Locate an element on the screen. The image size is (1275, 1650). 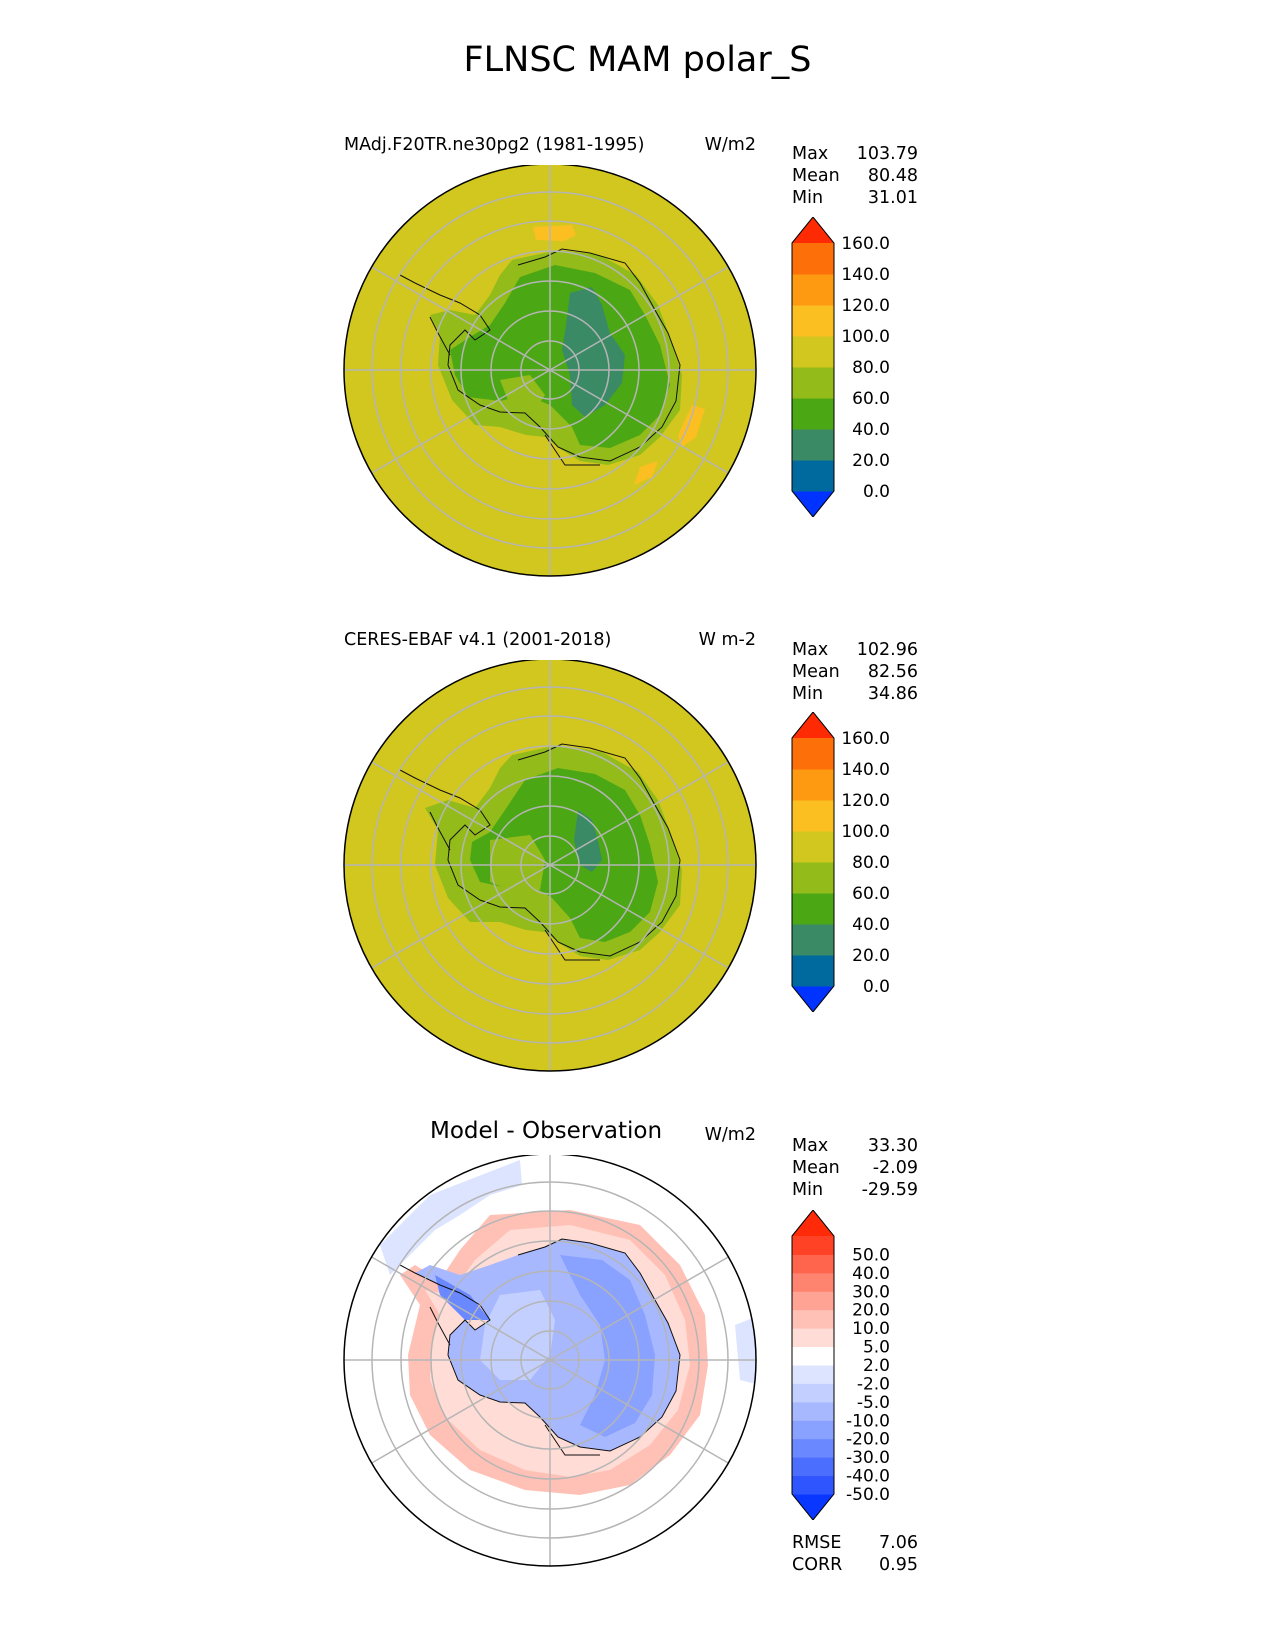
colorbar-tick-label: 100.0 is located at coordinates (865, 337).